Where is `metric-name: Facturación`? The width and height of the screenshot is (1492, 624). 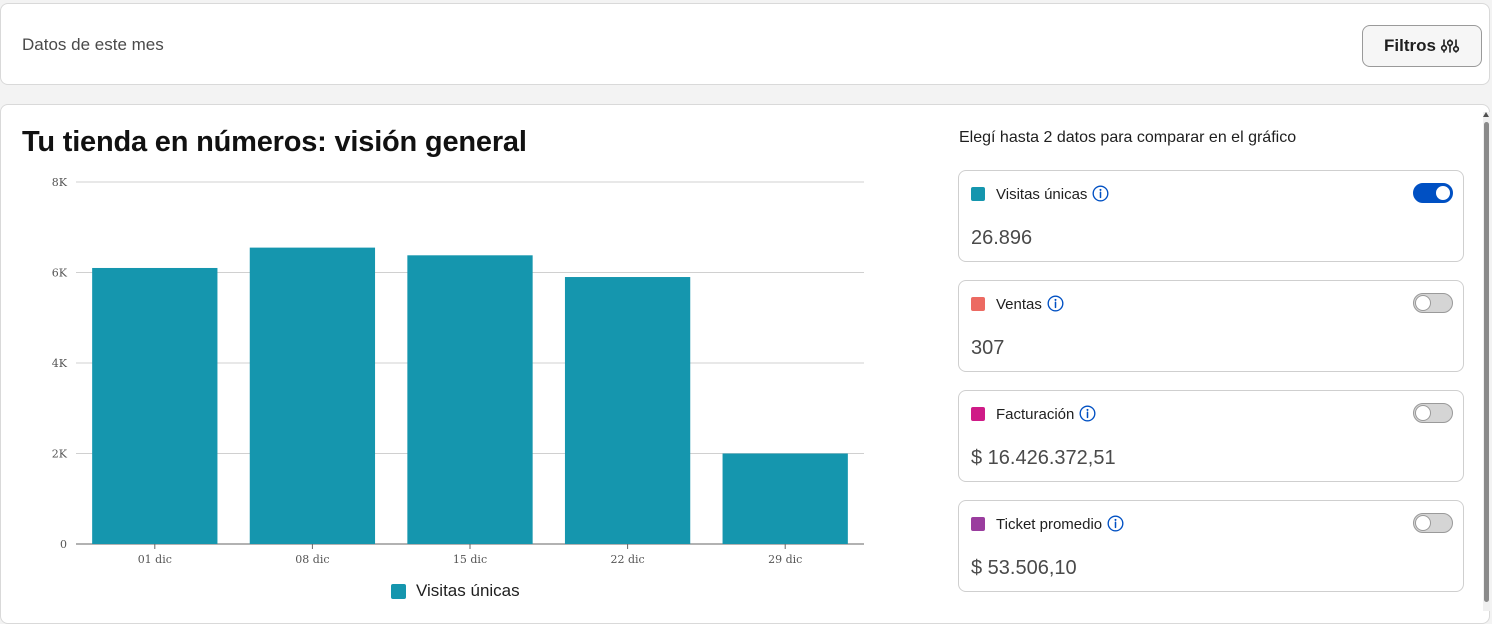 metric-name: Facturación is located at coordinates (1046, 414).